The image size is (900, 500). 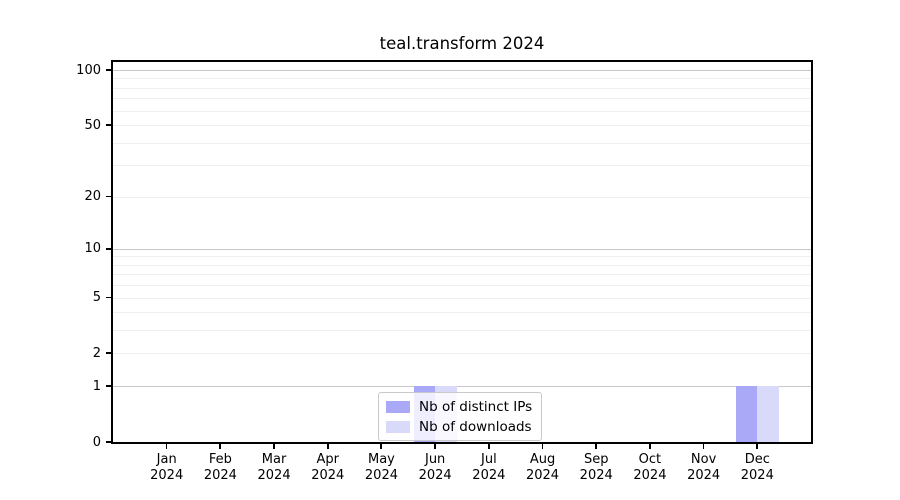 What do you see at coordinates (381, 459) in the screenshot?
I see `x-tick-month: May` at bounding box center [381, 459].